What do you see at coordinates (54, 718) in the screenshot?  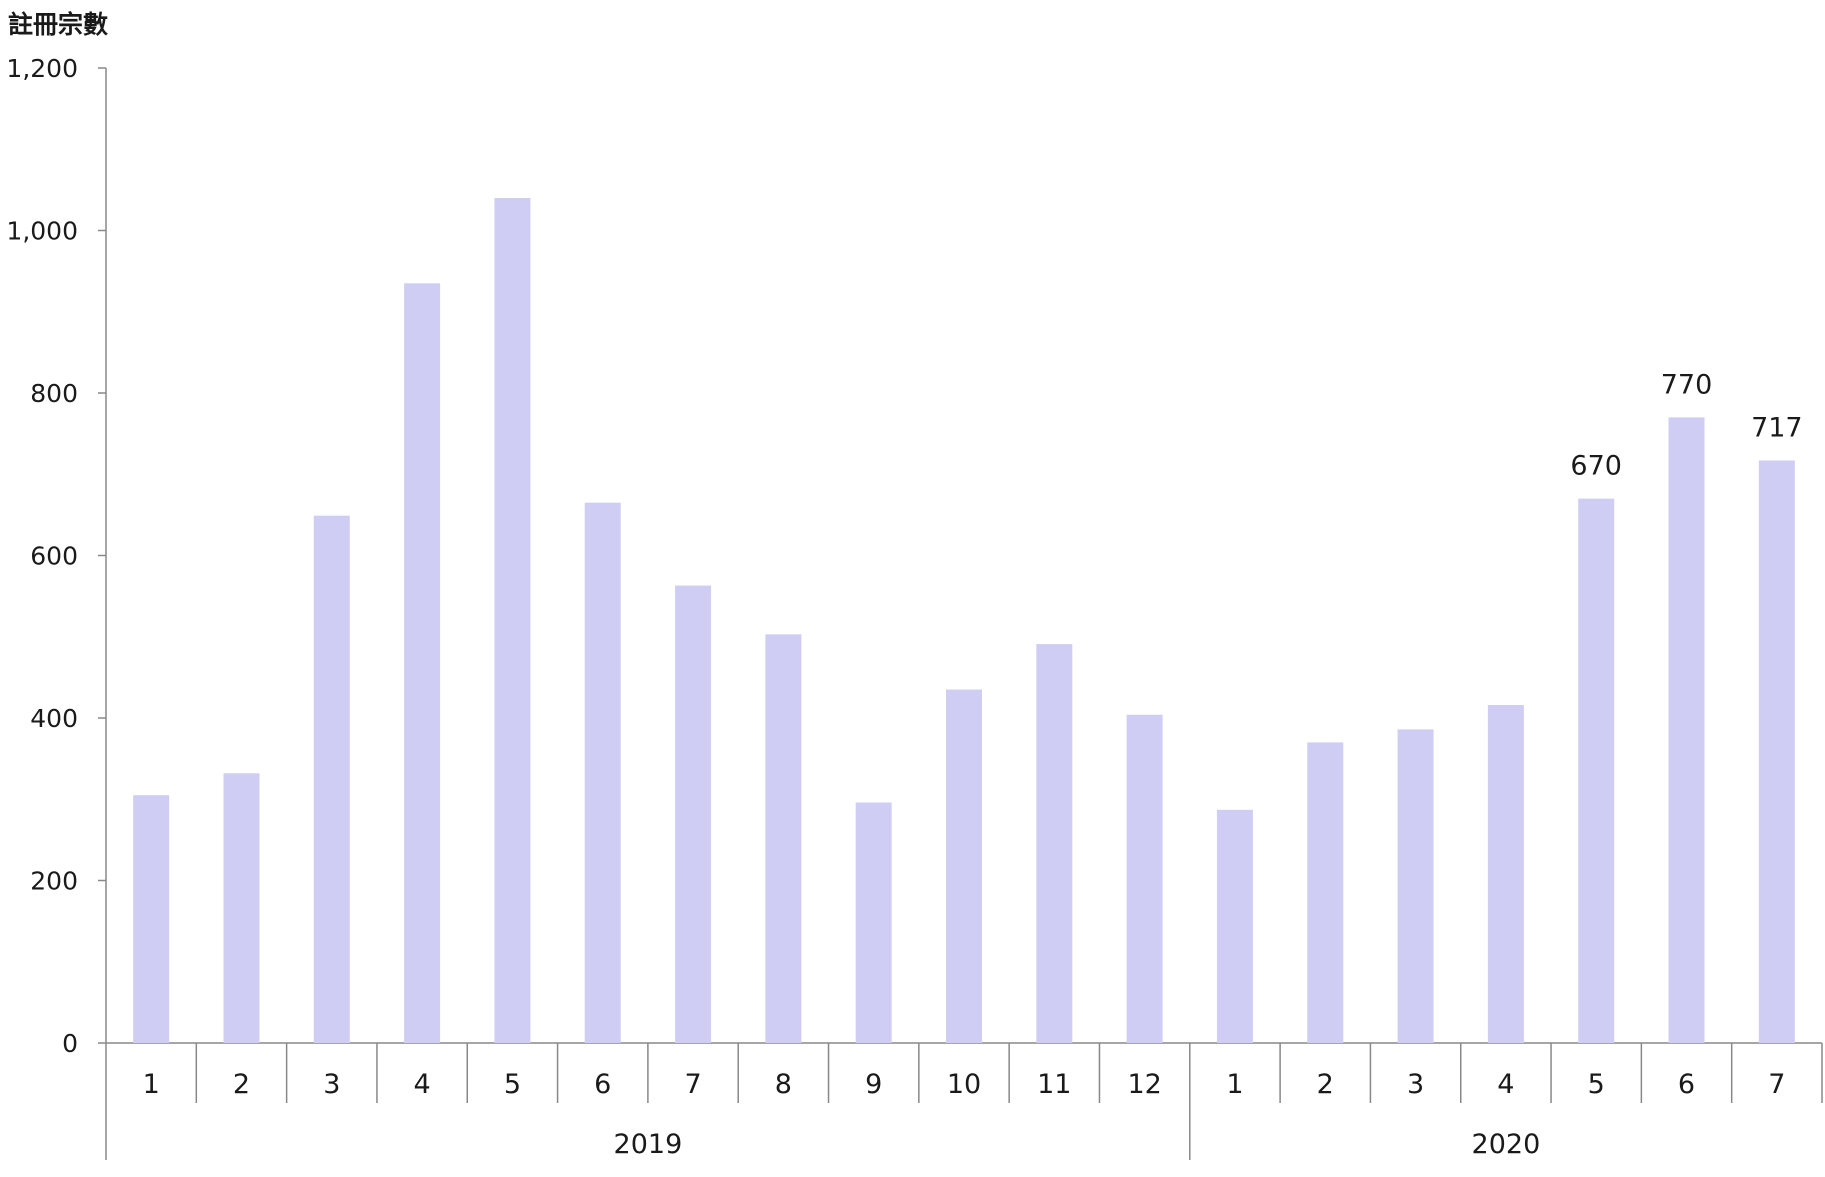 I see `y-tick-label: 400` at bounding box center [54, 718].